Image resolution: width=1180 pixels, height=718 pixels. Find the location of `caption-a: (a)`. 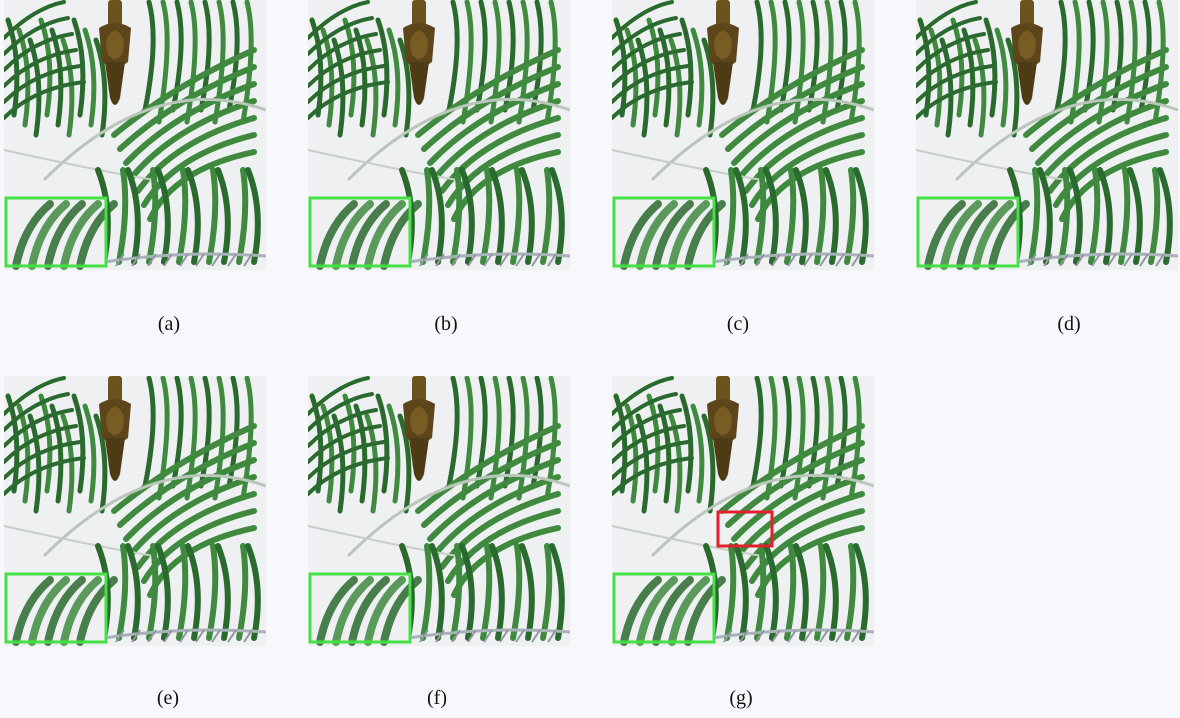

caption-a: (a) is located at coordinates (169, 324).